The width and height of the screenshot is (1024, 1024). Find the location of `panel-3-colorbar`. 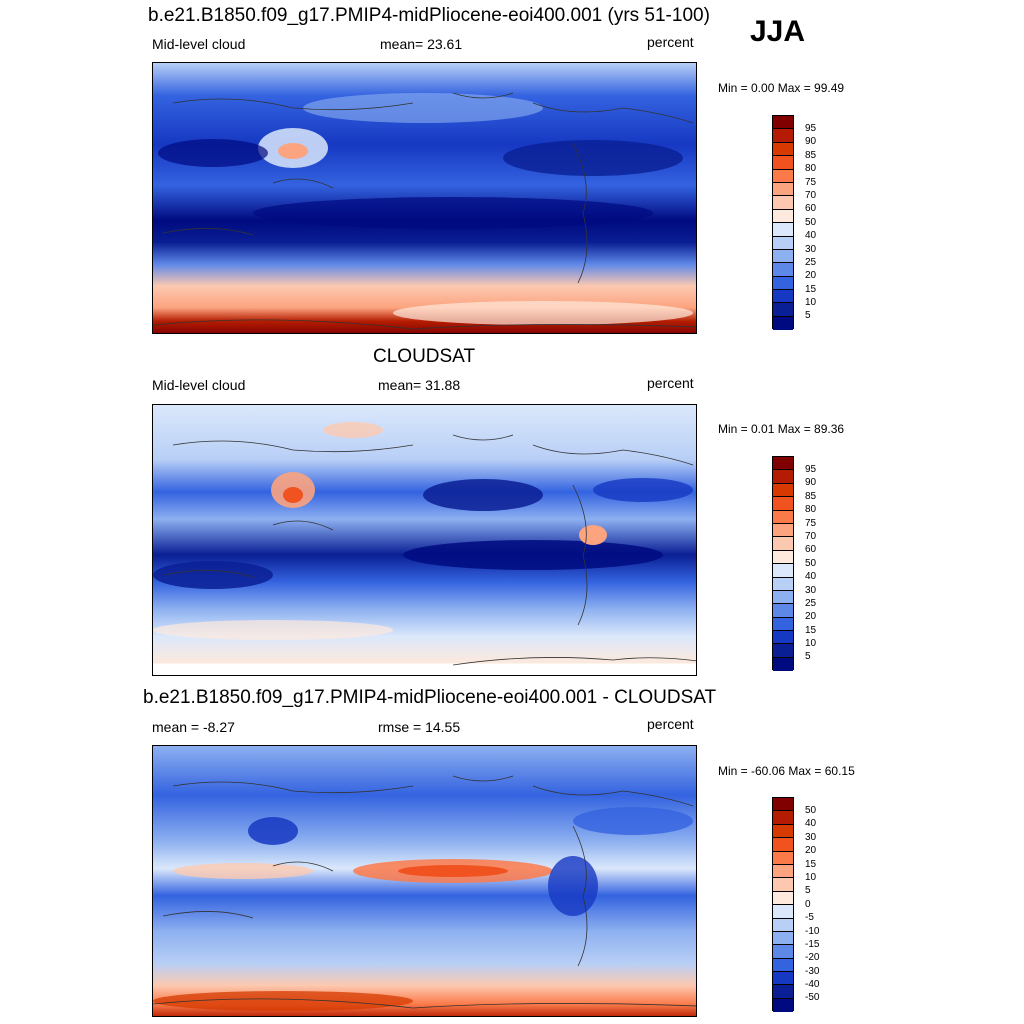

panel-3-colorbar is located at coordinates (783, 905).